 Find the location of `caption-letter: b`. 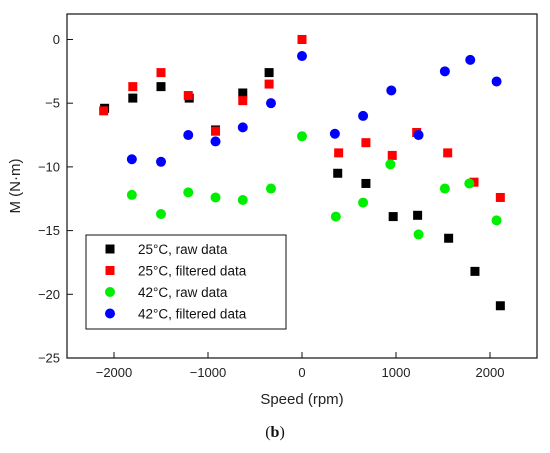

caption-letter: b is located at coordinates (275, 432).